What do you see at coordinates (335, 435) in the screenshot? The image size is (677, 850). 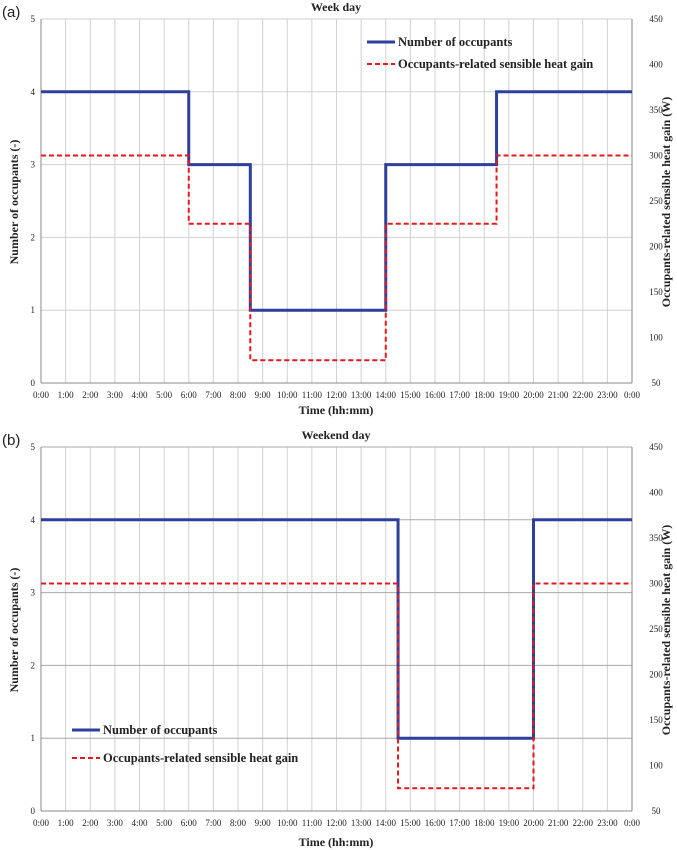 I see `chart-title: Weekend day` at bounding box center [335, 435].